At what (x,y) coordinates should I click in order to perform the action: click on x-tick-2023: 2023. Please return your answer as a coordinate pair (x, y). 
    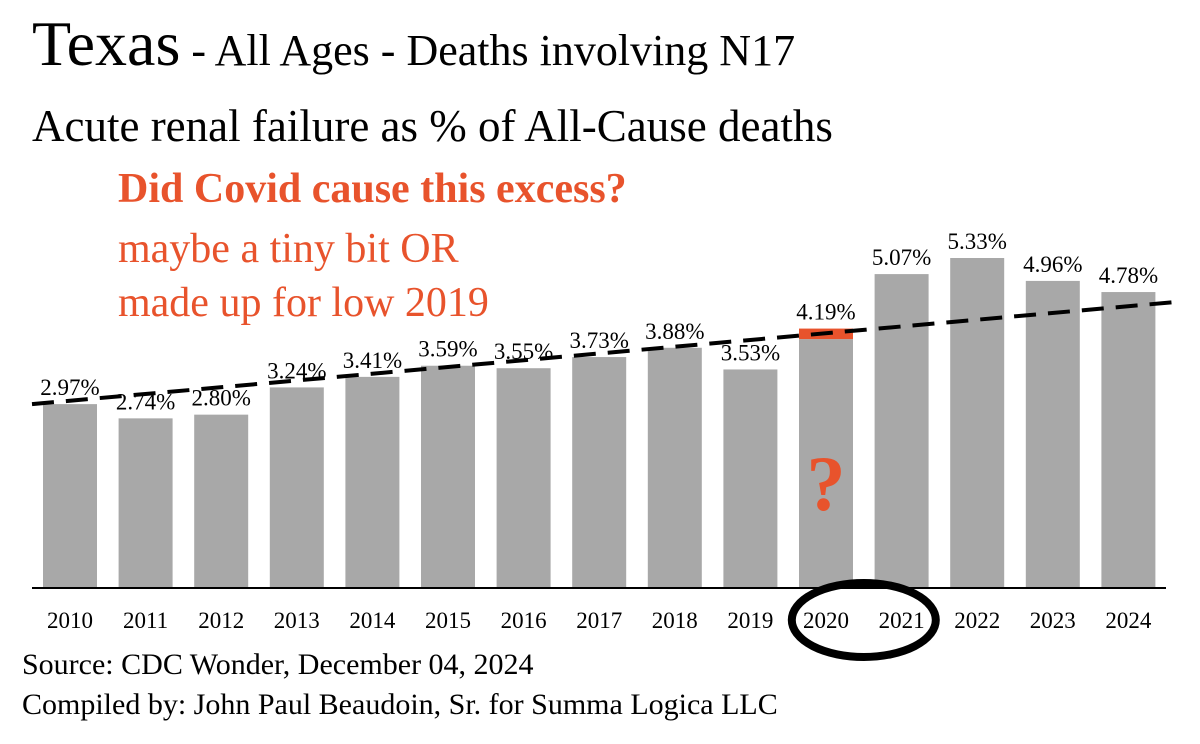
    Looking at the image, I should click on (1053, 620).